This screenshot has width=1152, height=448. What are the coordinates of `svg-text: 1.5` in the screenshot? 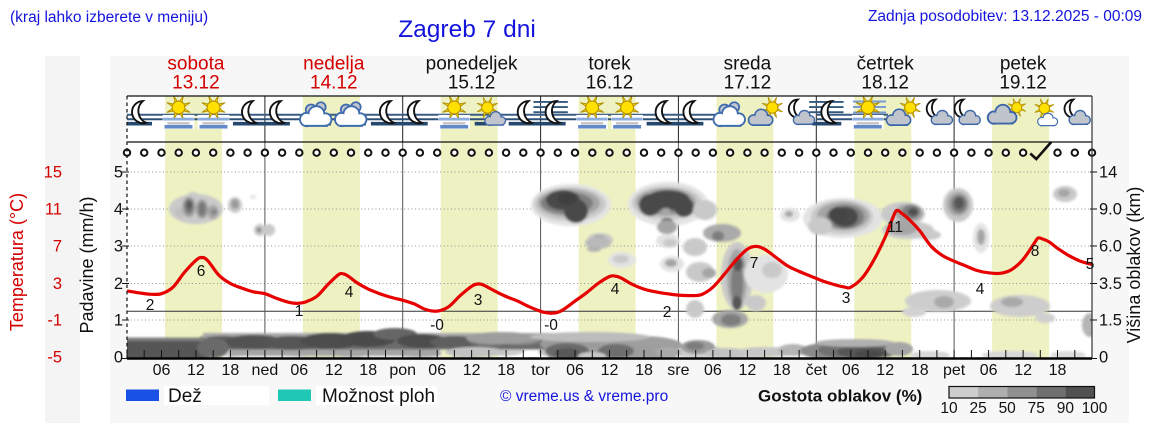 It's located at (1110, 321).